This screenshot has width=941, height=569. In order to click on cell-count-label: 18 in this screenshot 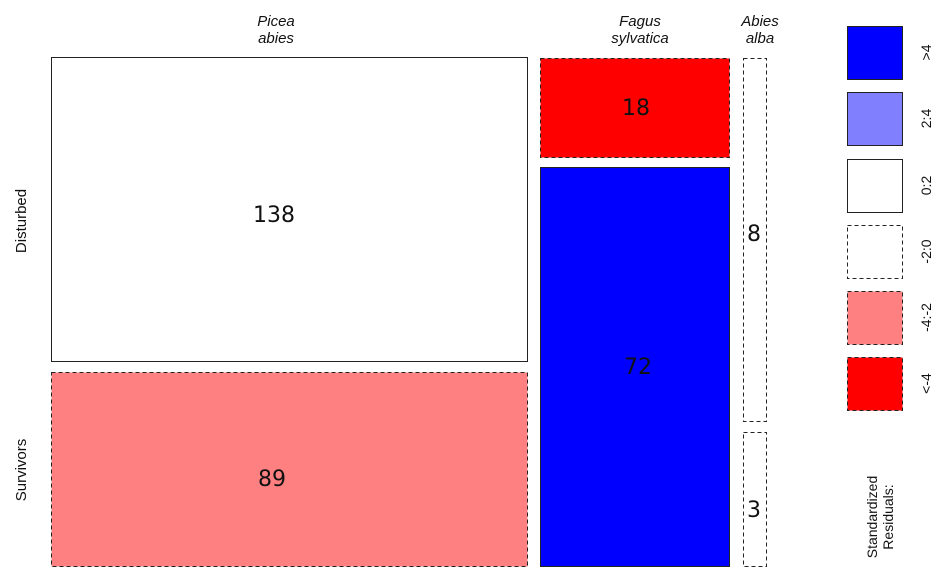, I will do `click(636, 108)`.